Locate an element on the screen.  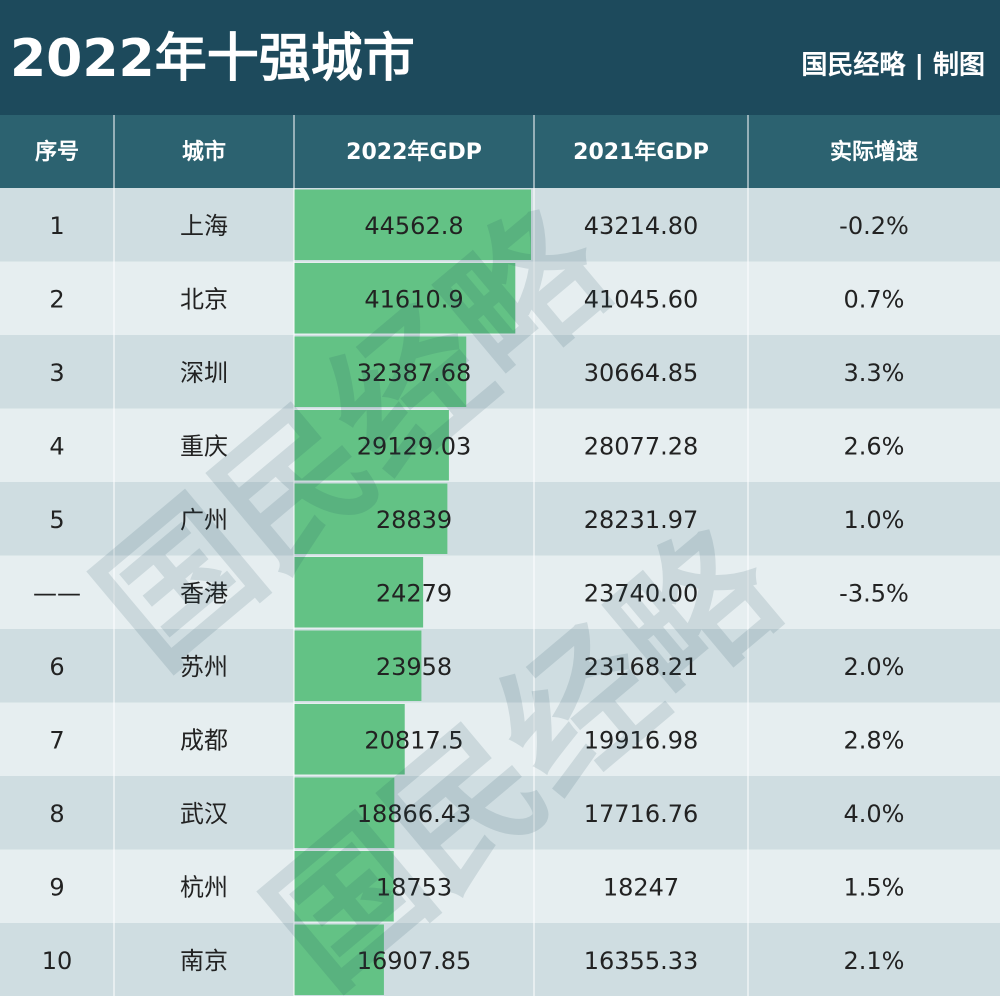
cell: —— is located at coordinates (57, 593).